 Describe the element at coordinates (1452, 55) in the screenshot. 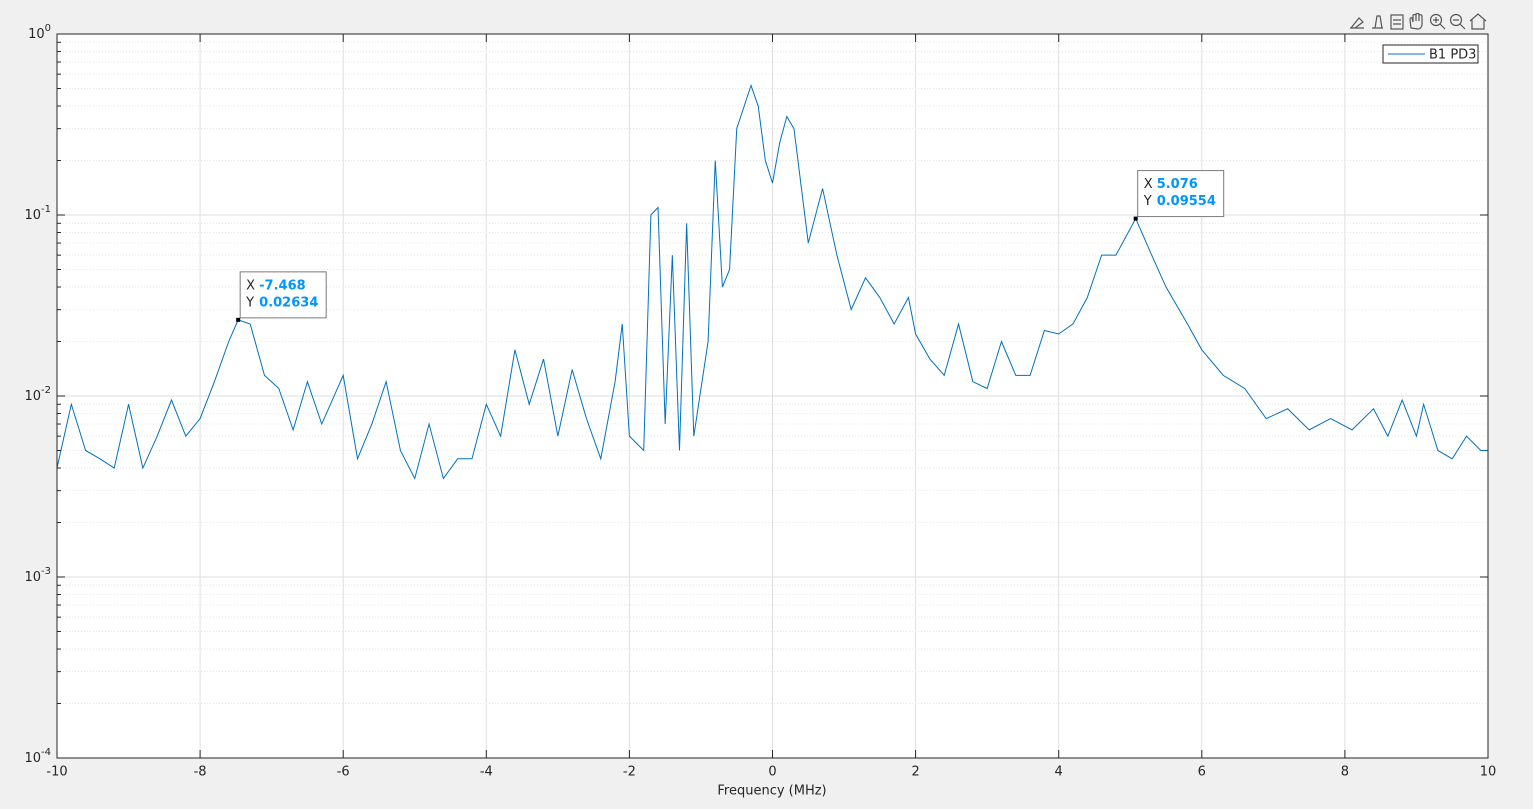

I see `legend-label: B1 PD3` at that location.